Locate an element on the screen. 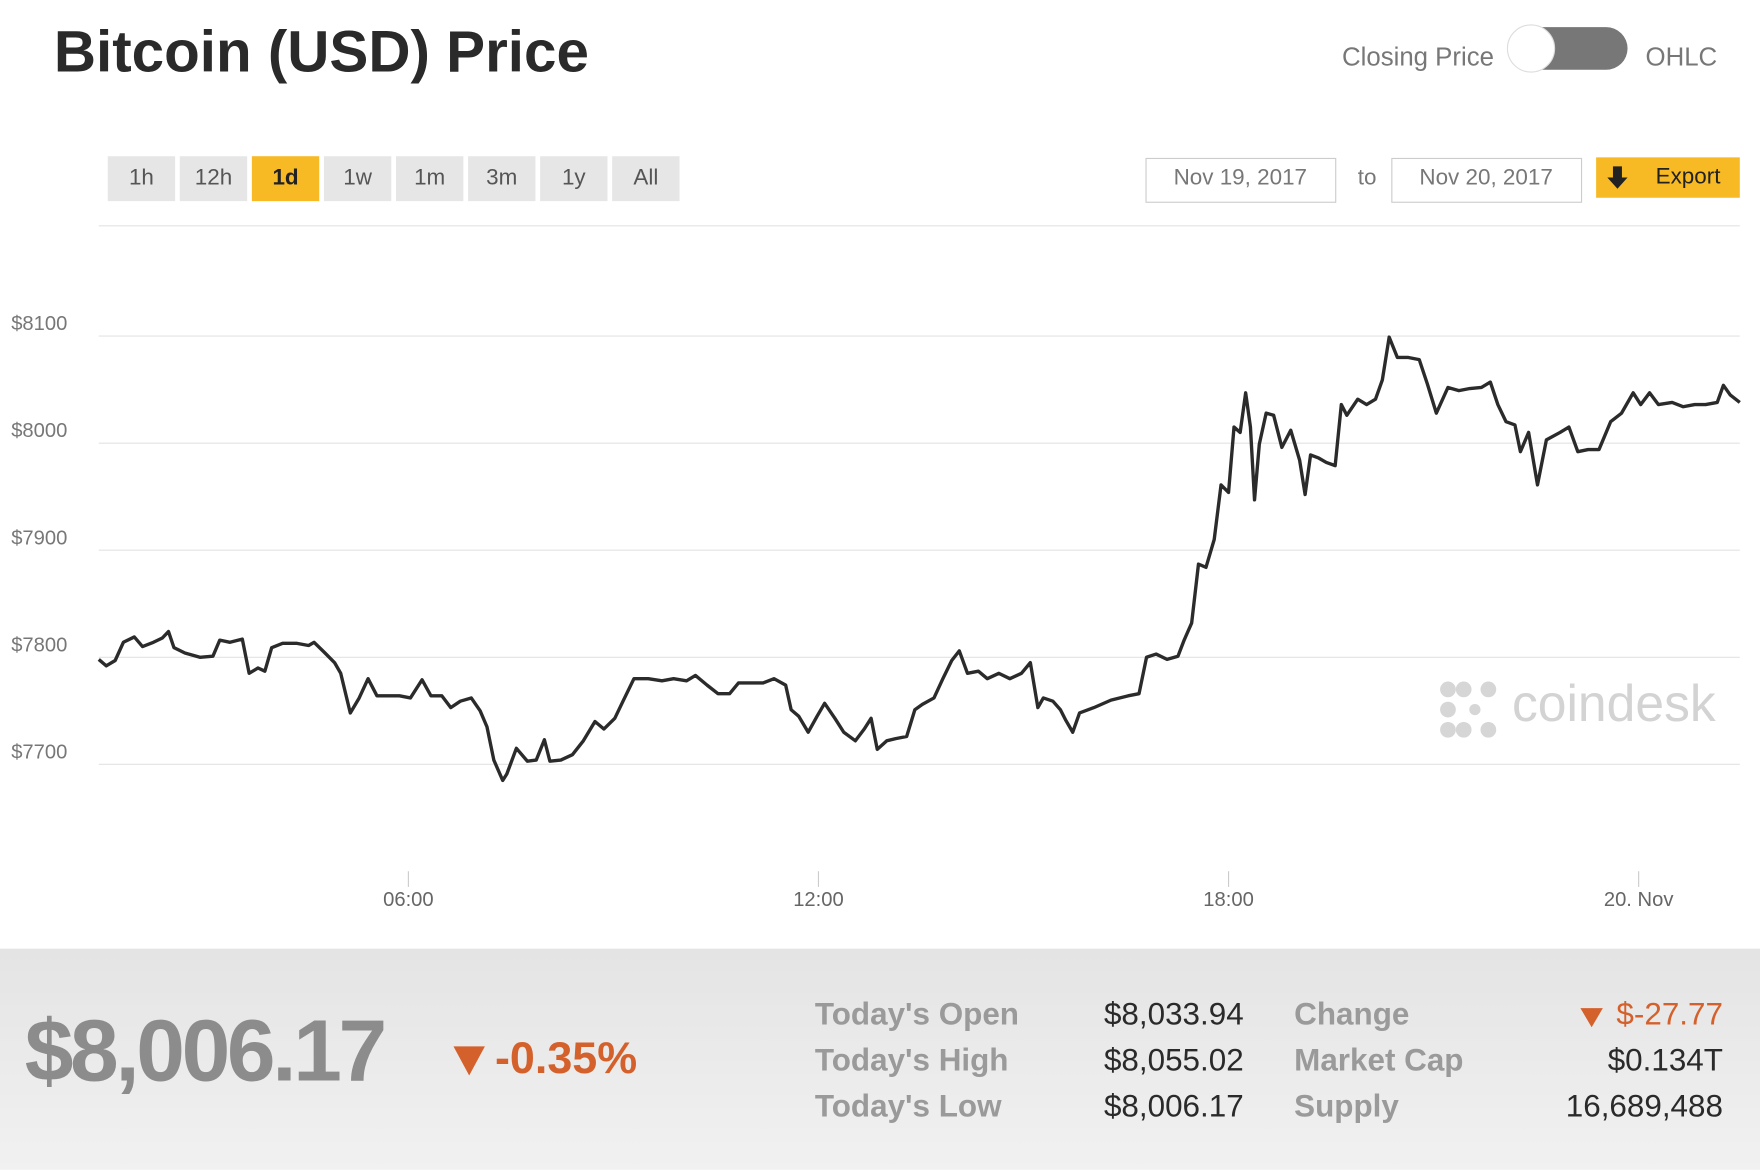 The height and width of the screenshot is (1170, 1760). range-label: 3m is located at coordinates (501, 177).